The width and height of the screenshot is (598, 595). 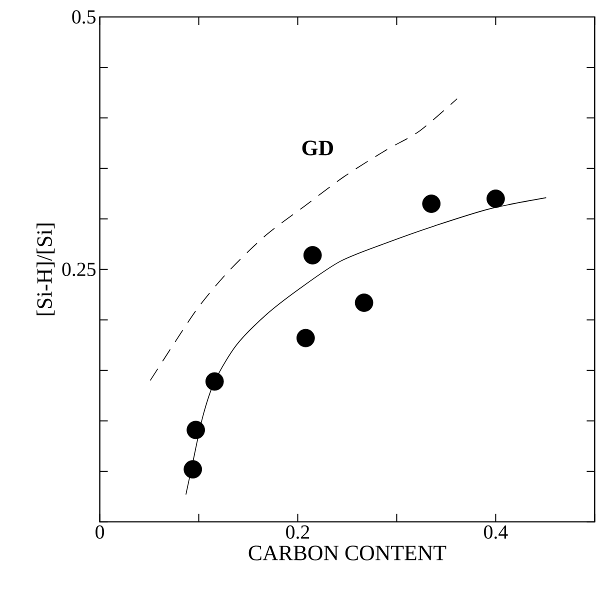 I want to click on x-axis-title: CARBON CONTENT, so click(x=347, y=553).